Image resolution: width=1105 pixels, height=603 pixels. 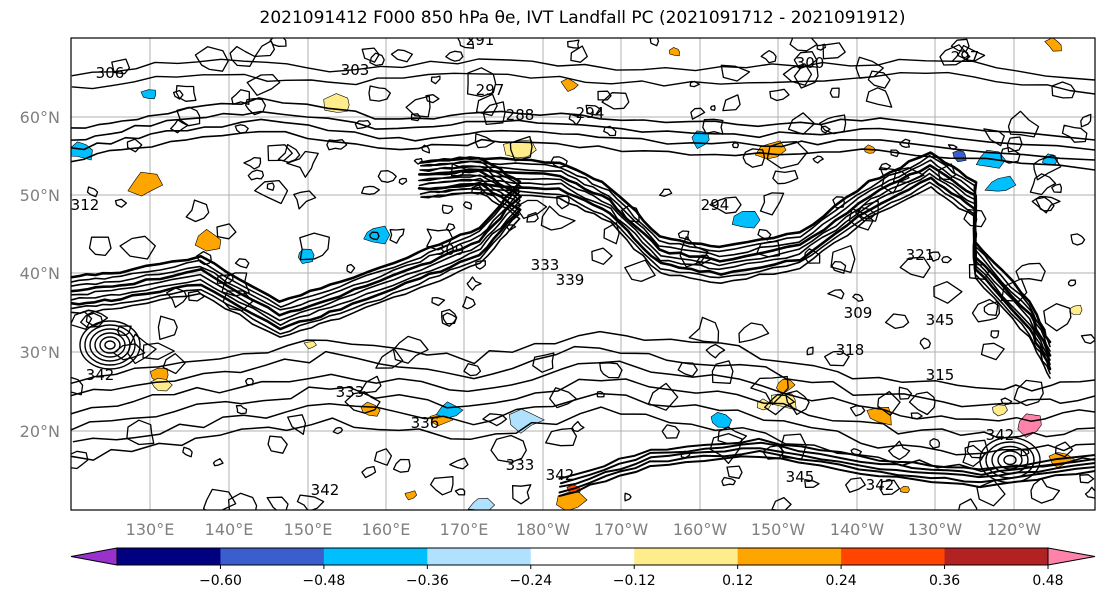 I want to click on contour-label: 312, so click(x=85, y=205).